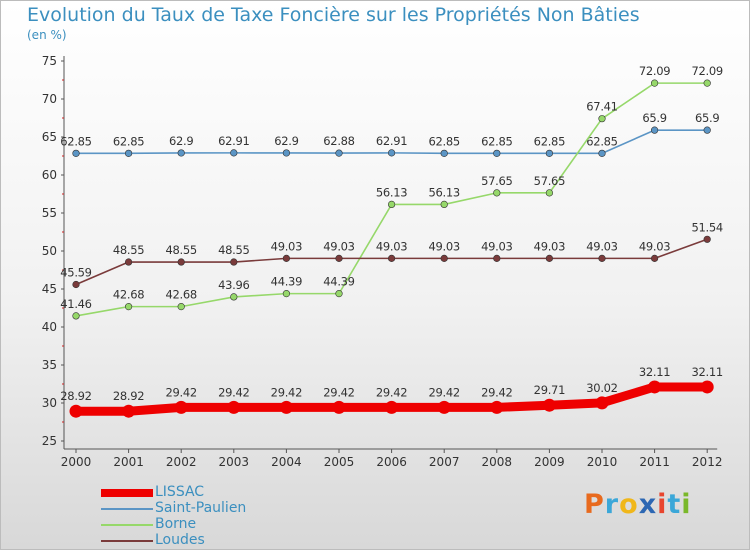 The image size is (750, 550). What do you see at coordinates (127, 493) in the screenshot?
I see `legend-swatch-lissac` at bounding box center [127, 493].